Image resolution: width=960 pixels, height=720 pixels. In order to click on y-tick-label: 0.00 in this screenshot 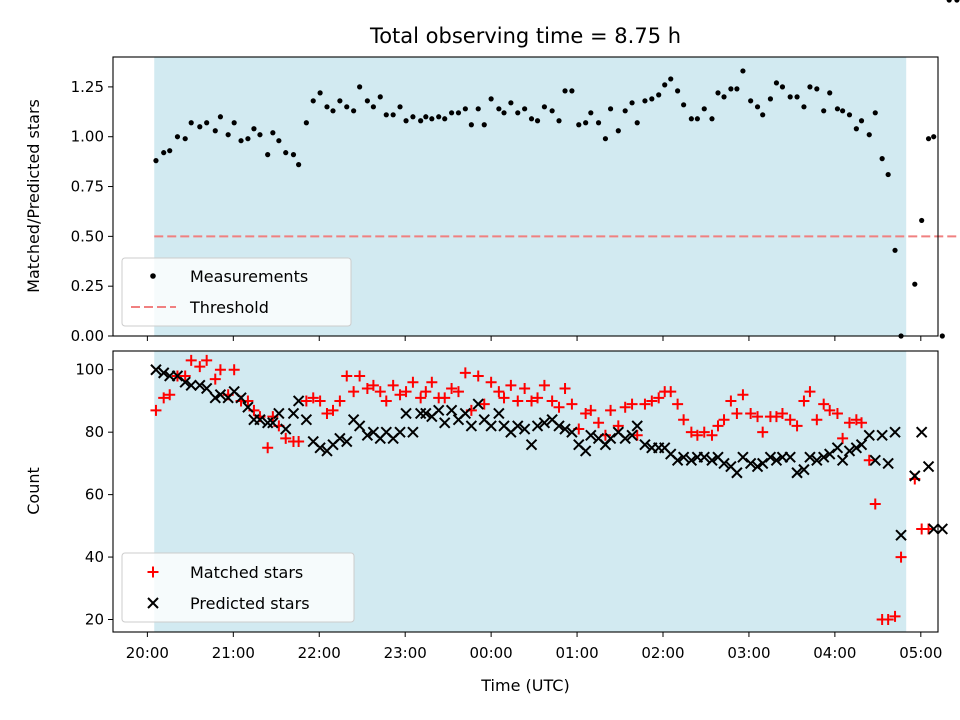, I will do `click(87, 336)`.